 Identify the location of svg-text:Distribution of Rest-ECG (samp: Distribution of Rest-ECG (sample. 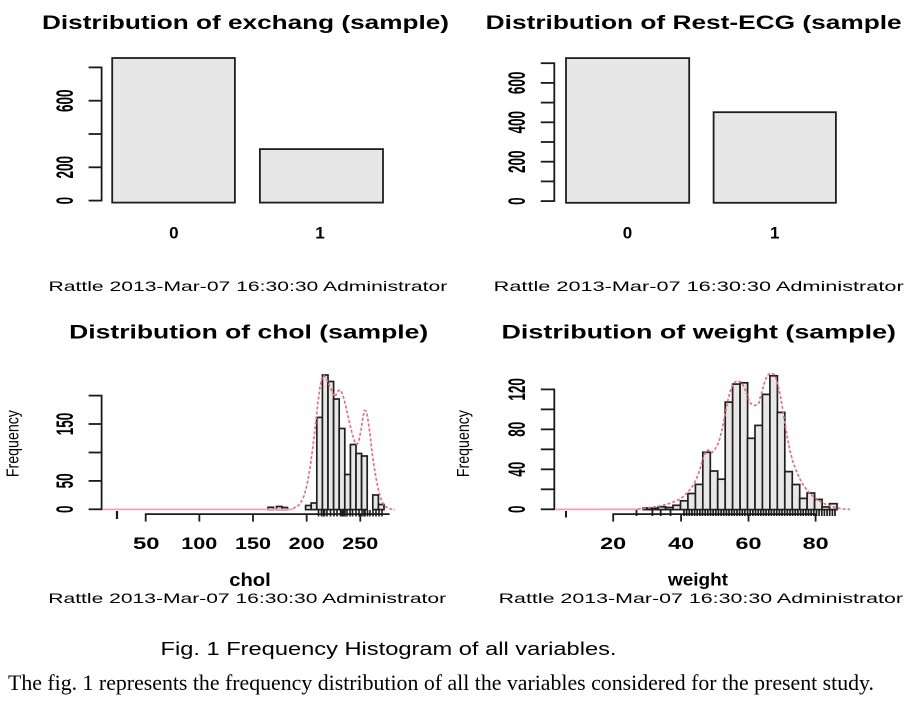
(694, 23).